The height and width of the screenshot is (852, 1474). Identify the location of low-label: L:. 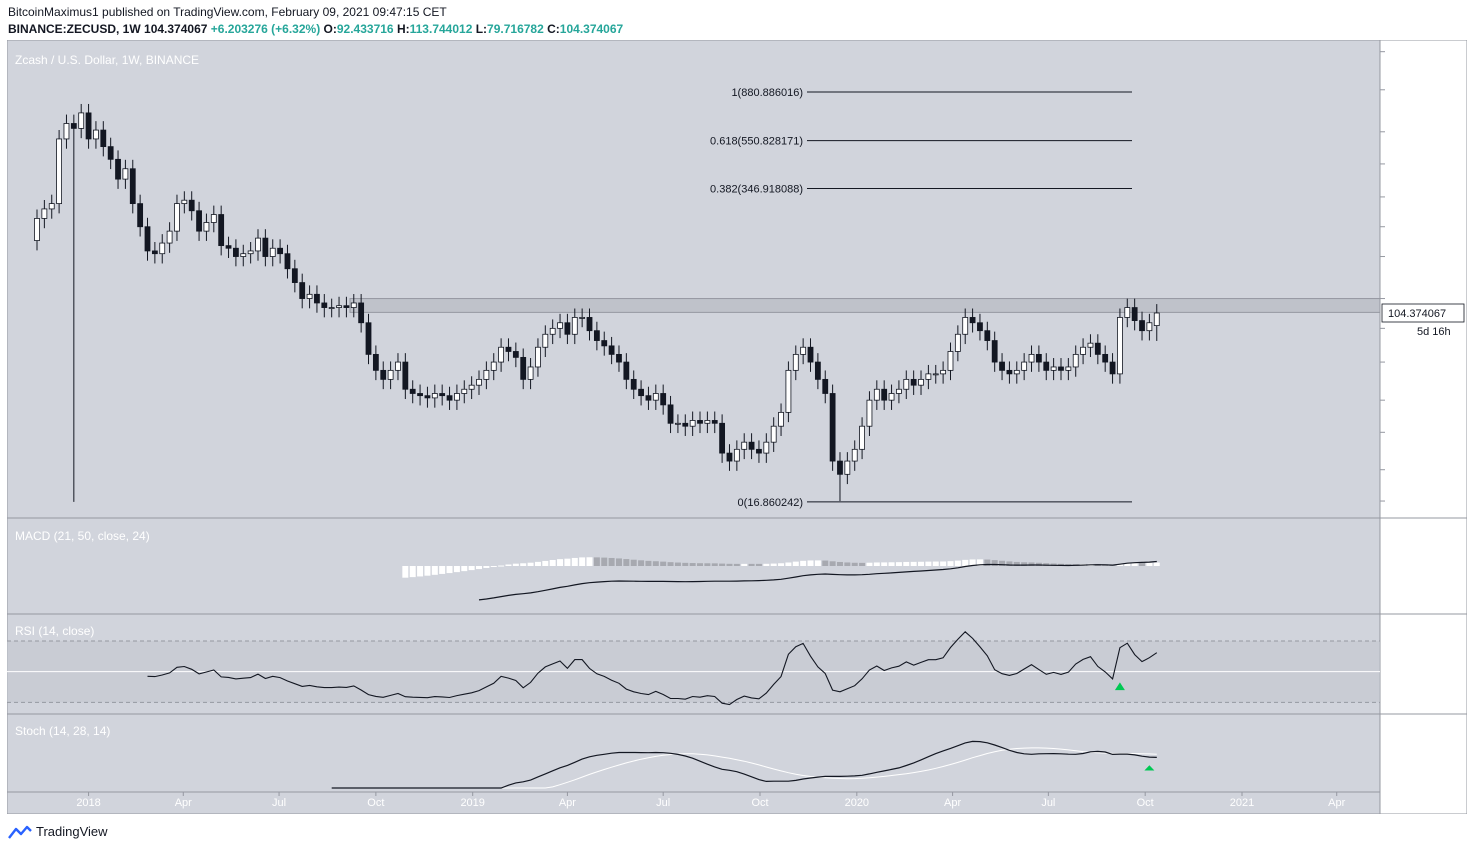
(481, 29).